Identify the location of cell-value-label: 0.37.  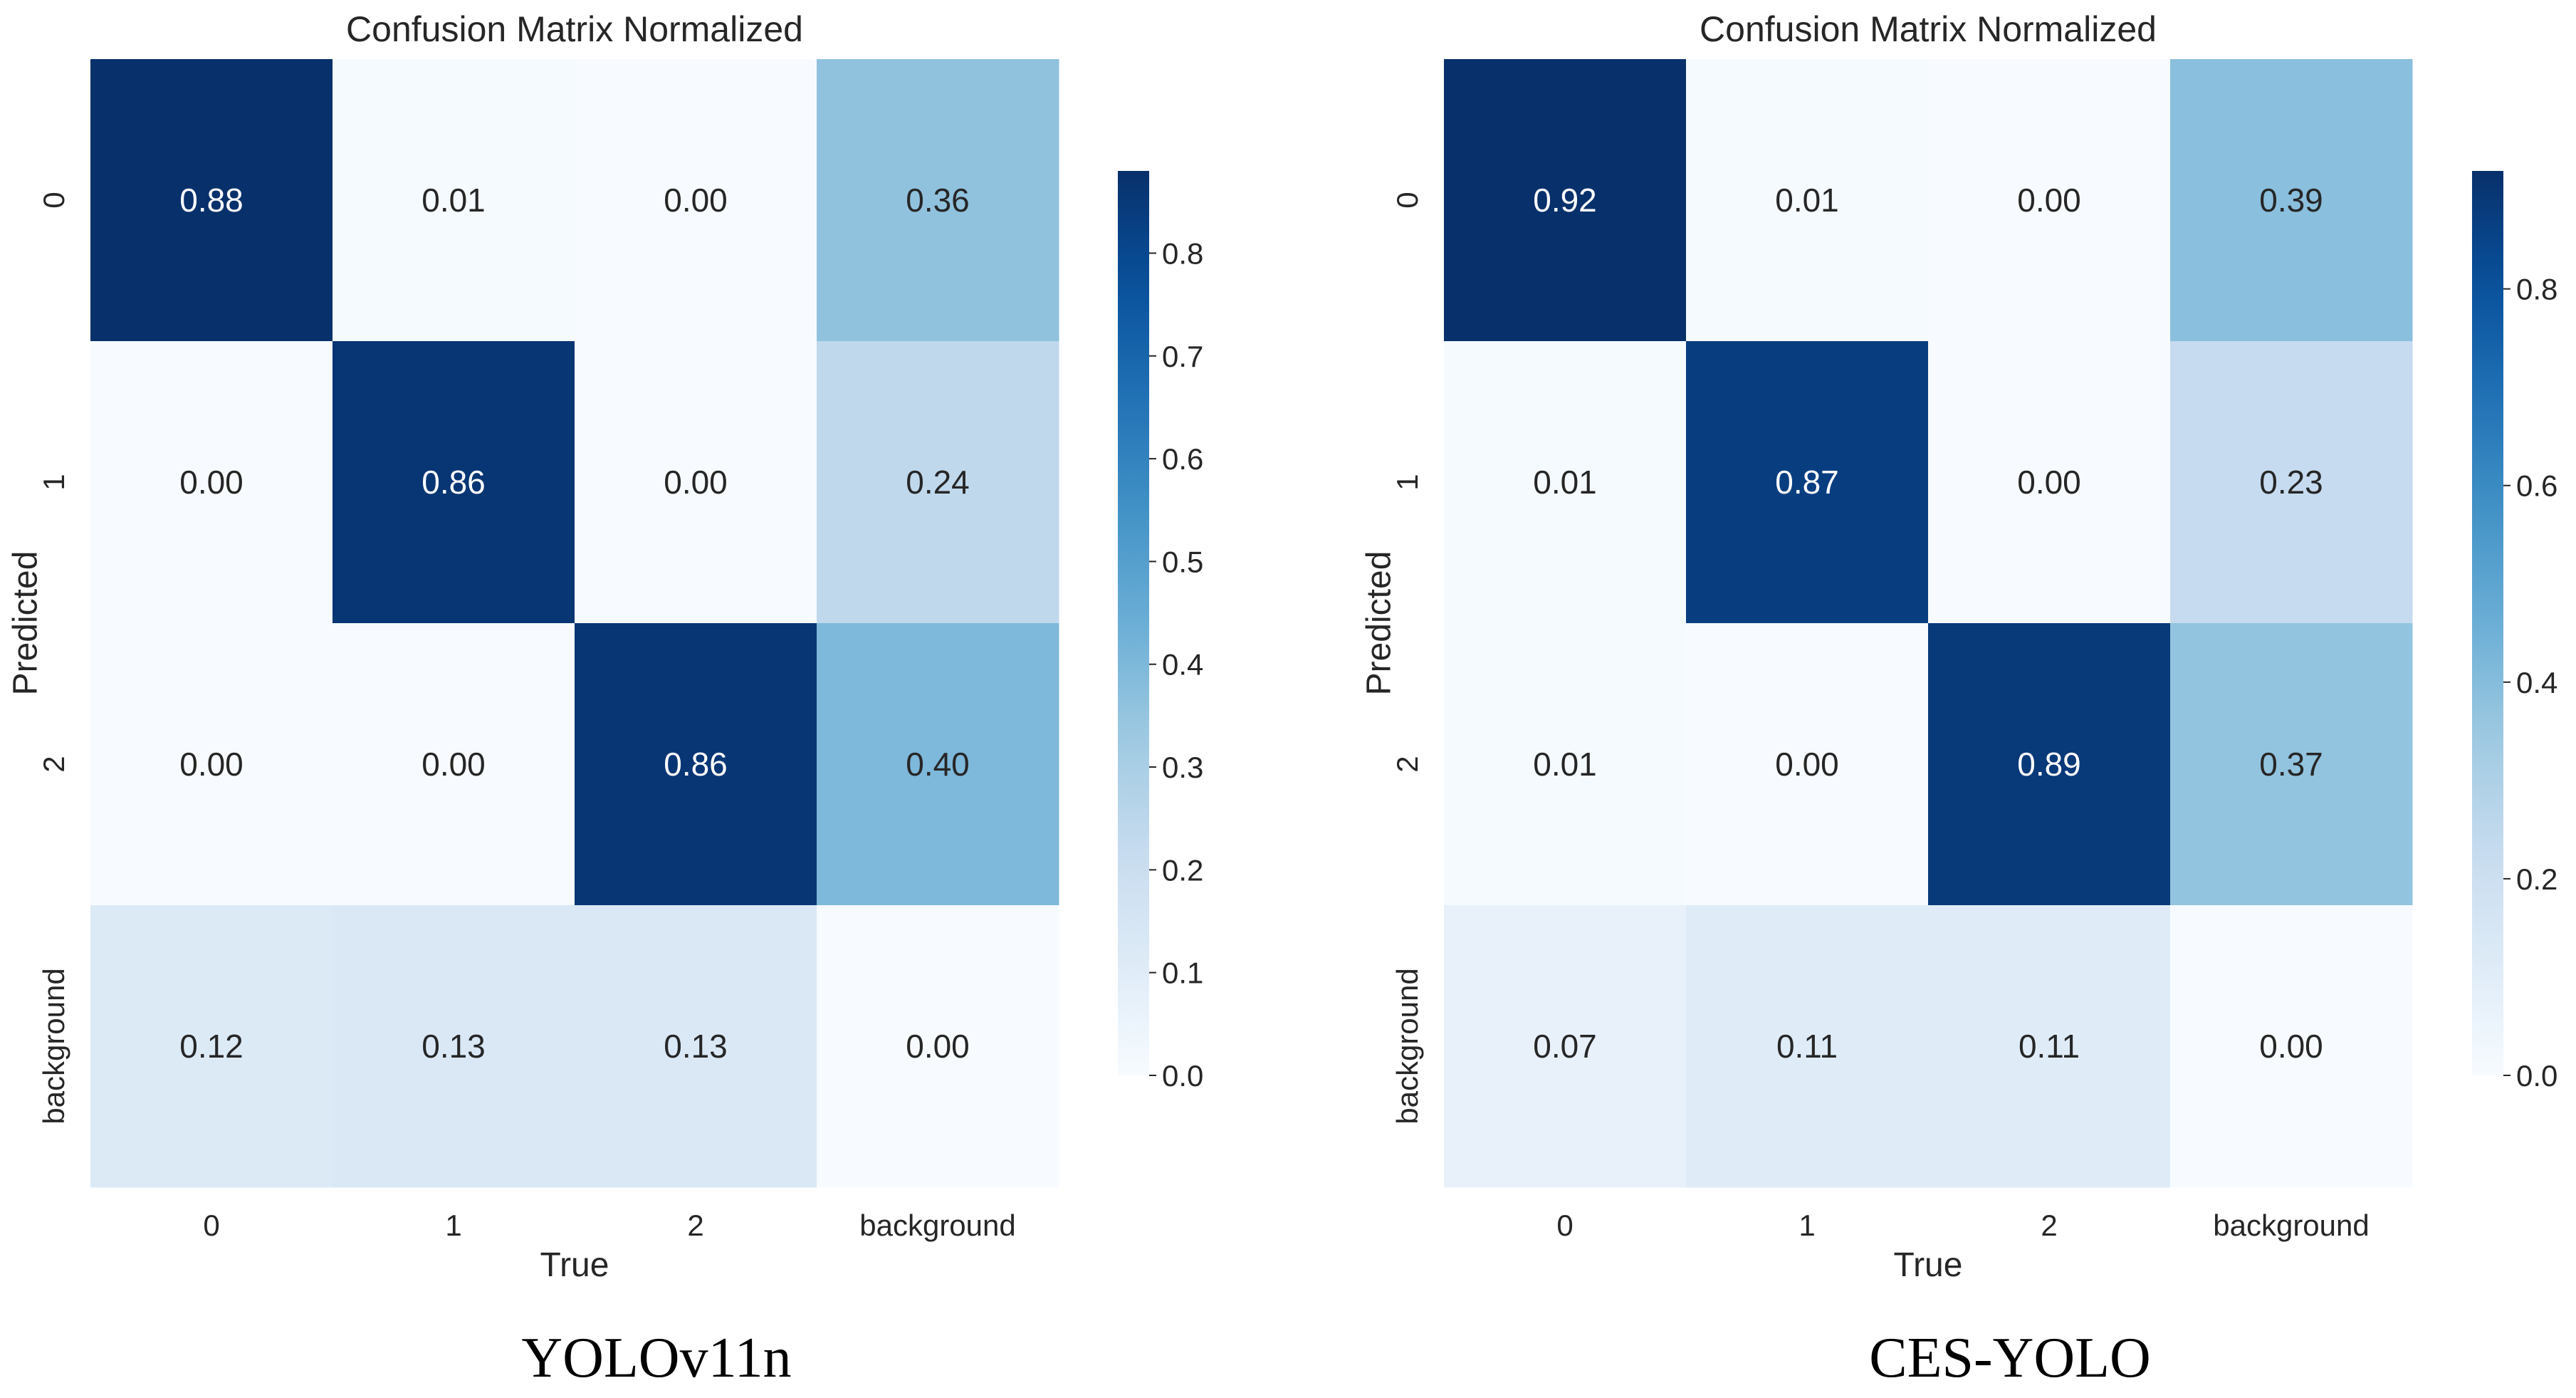
(2291, 764).